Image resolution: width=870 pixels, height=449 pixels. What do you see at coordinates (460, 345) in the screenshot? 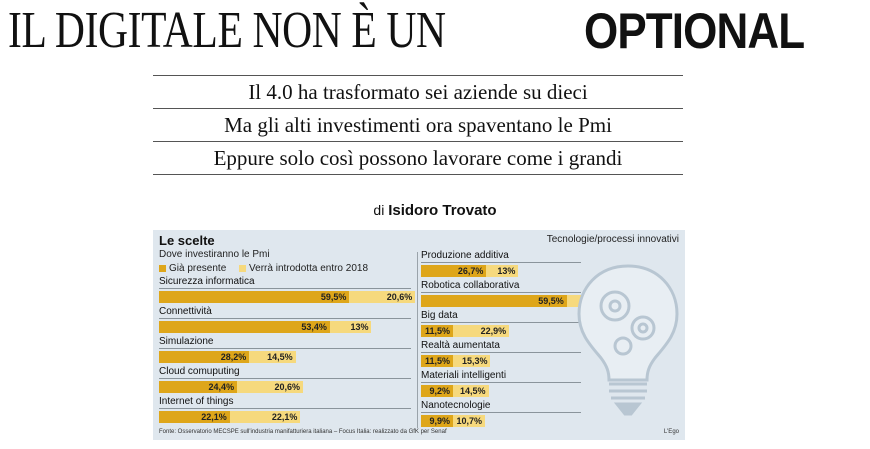
I see `category-label: Realtà aumentata` at bounding box center [460, 345].